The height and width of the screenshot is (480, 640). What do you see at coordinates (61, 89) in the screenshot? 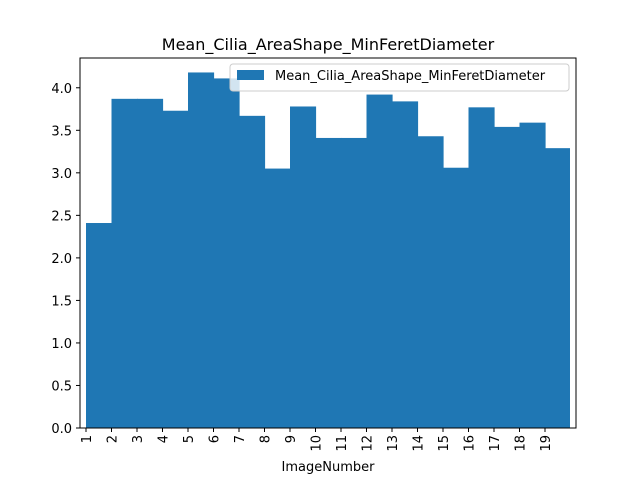
I see `y-tick-label: 4.0` at bounding box center [61, 89].